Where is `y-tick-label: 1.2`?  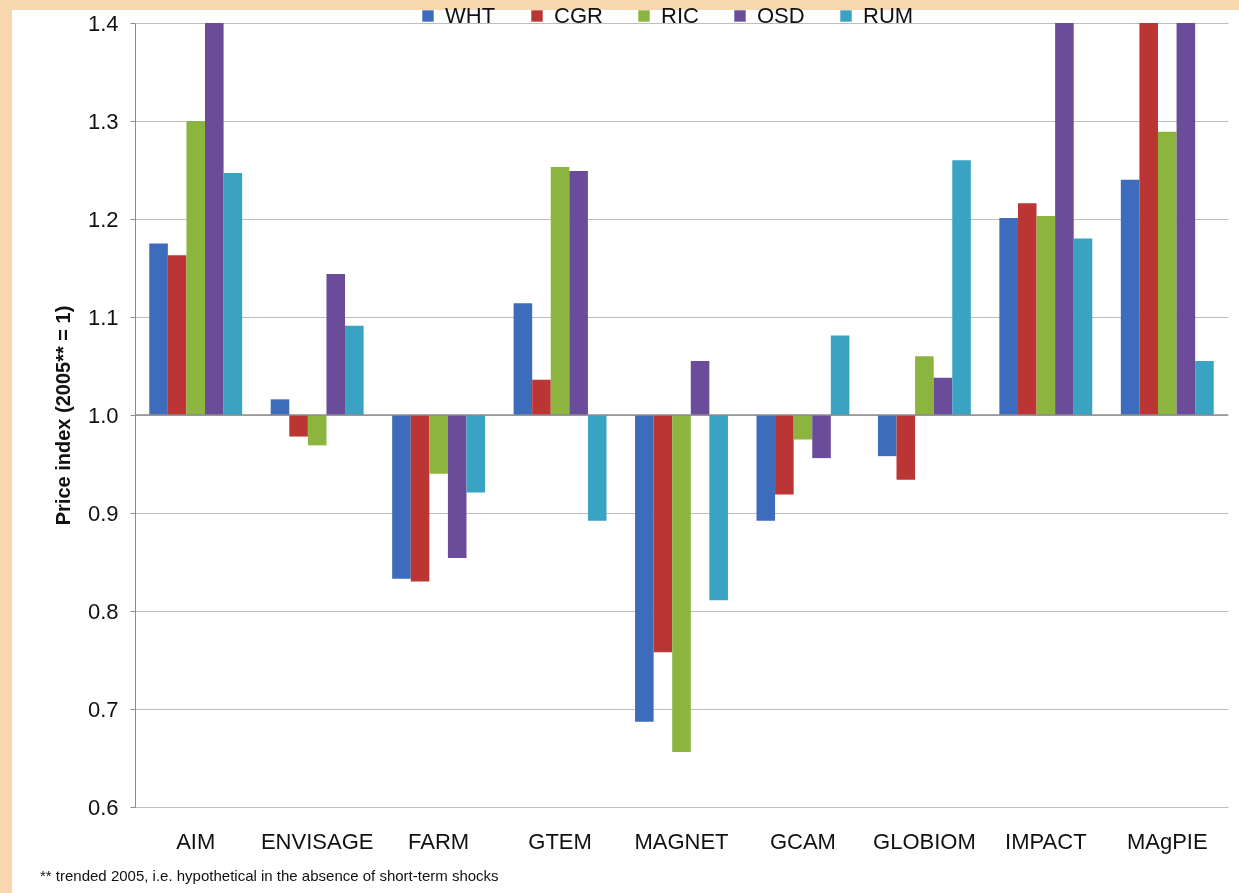 y-tick-label: 1.2 is located at coordinates (103, 219).